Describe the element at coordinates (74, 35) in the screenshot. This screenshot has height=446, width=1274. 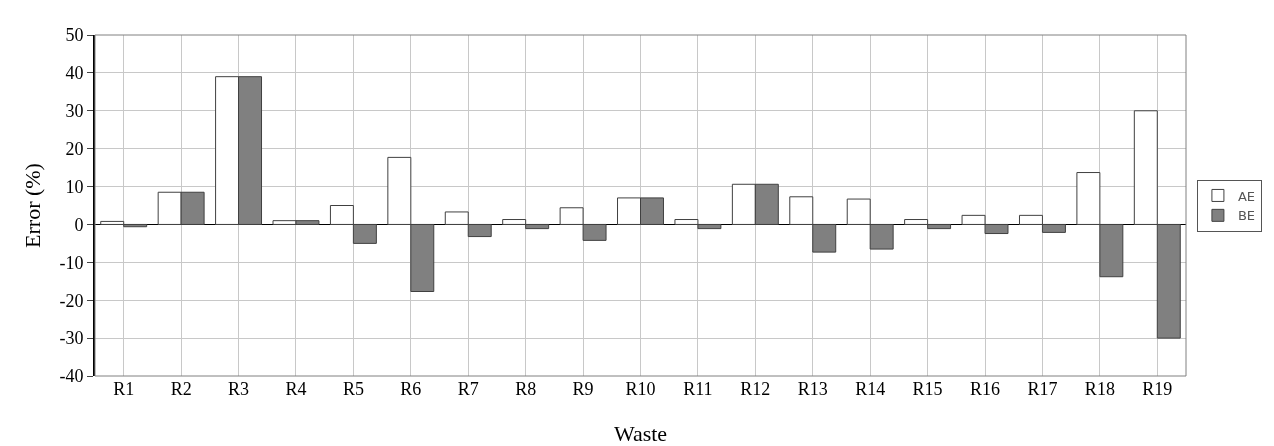
I see `y-tick-label: 50` at that location.